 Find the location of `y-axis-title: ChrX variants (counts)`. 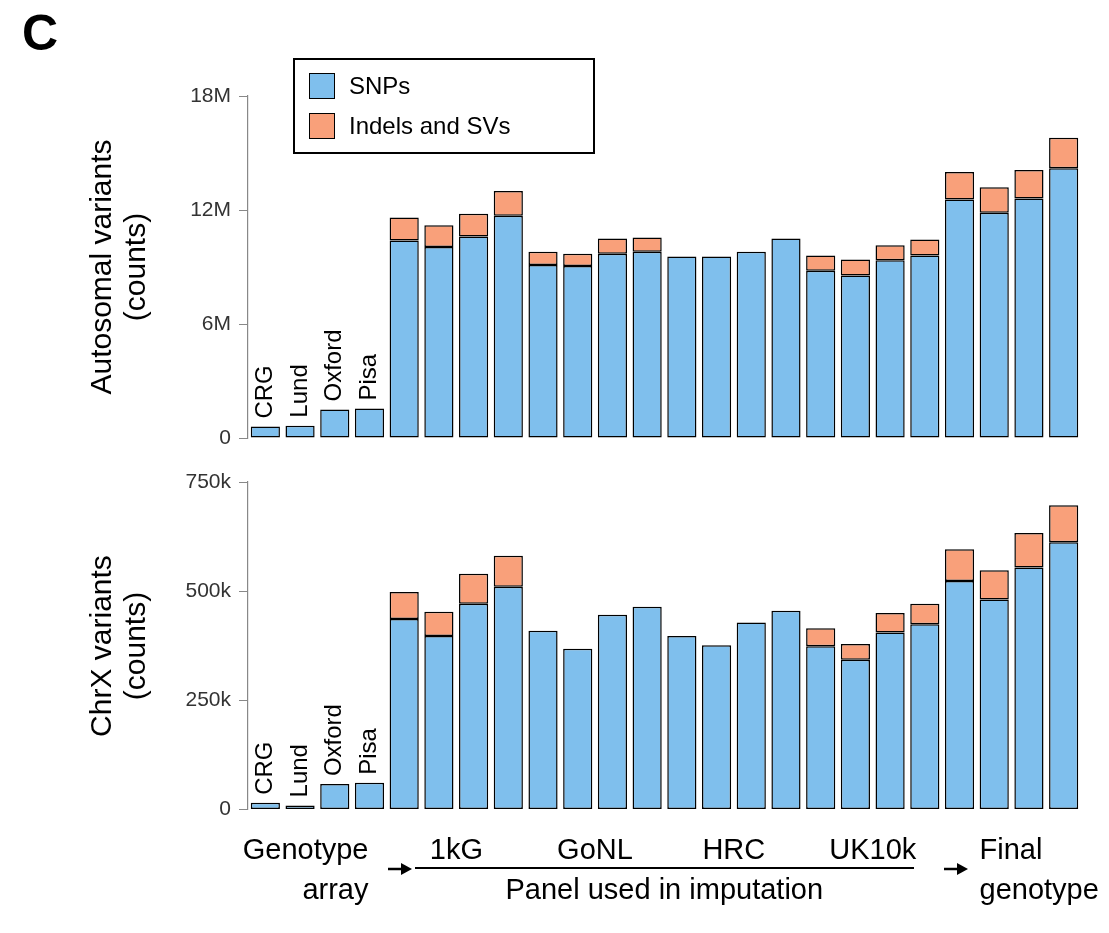

y-axis-title: ChrX variants (counts) is located at coordinates (118, 646).